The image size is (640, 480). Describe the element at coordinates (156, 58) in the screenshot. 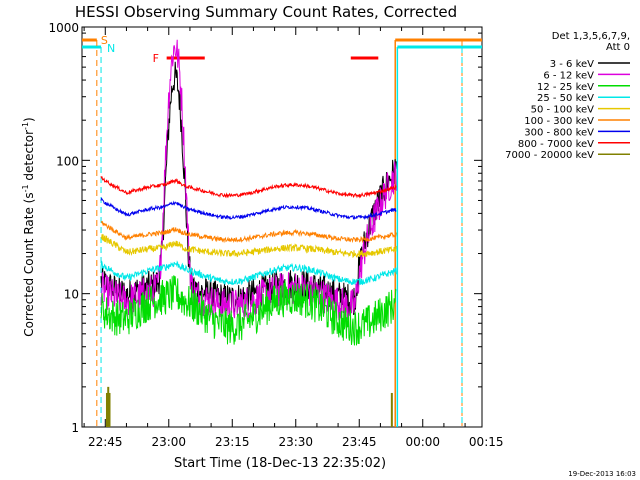

I see `flare-label: F` at that location.